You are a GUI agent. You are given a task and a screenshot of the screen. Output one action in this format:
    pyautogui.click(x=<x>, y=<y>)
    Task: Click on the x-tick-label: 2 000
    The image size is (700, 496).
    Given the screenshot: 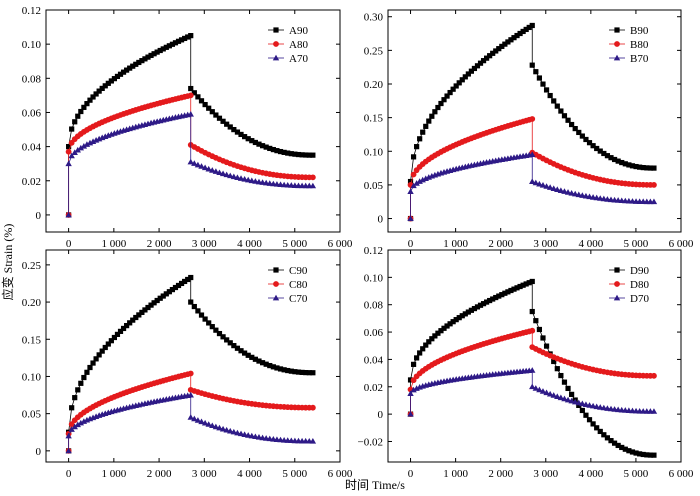 What is the action you would take?
    pyautogui.click(x=159, y=474)
    